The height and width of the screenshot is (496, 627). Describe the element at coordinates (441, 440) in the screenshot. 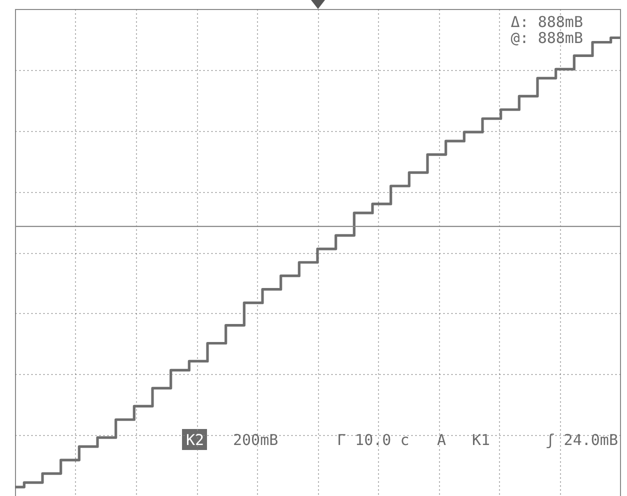

I see `annotation: A` at that location.